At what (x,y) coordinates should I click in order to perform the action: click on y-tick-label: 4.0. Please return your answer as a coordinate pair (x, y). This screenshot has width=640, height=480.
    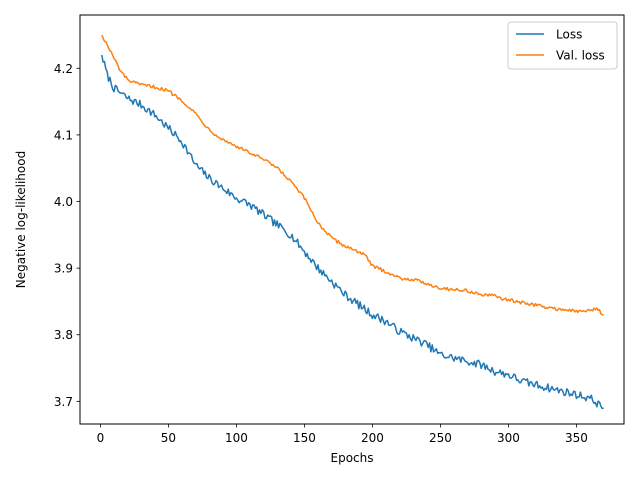
    Looking at the image, I should click on (63, 202).